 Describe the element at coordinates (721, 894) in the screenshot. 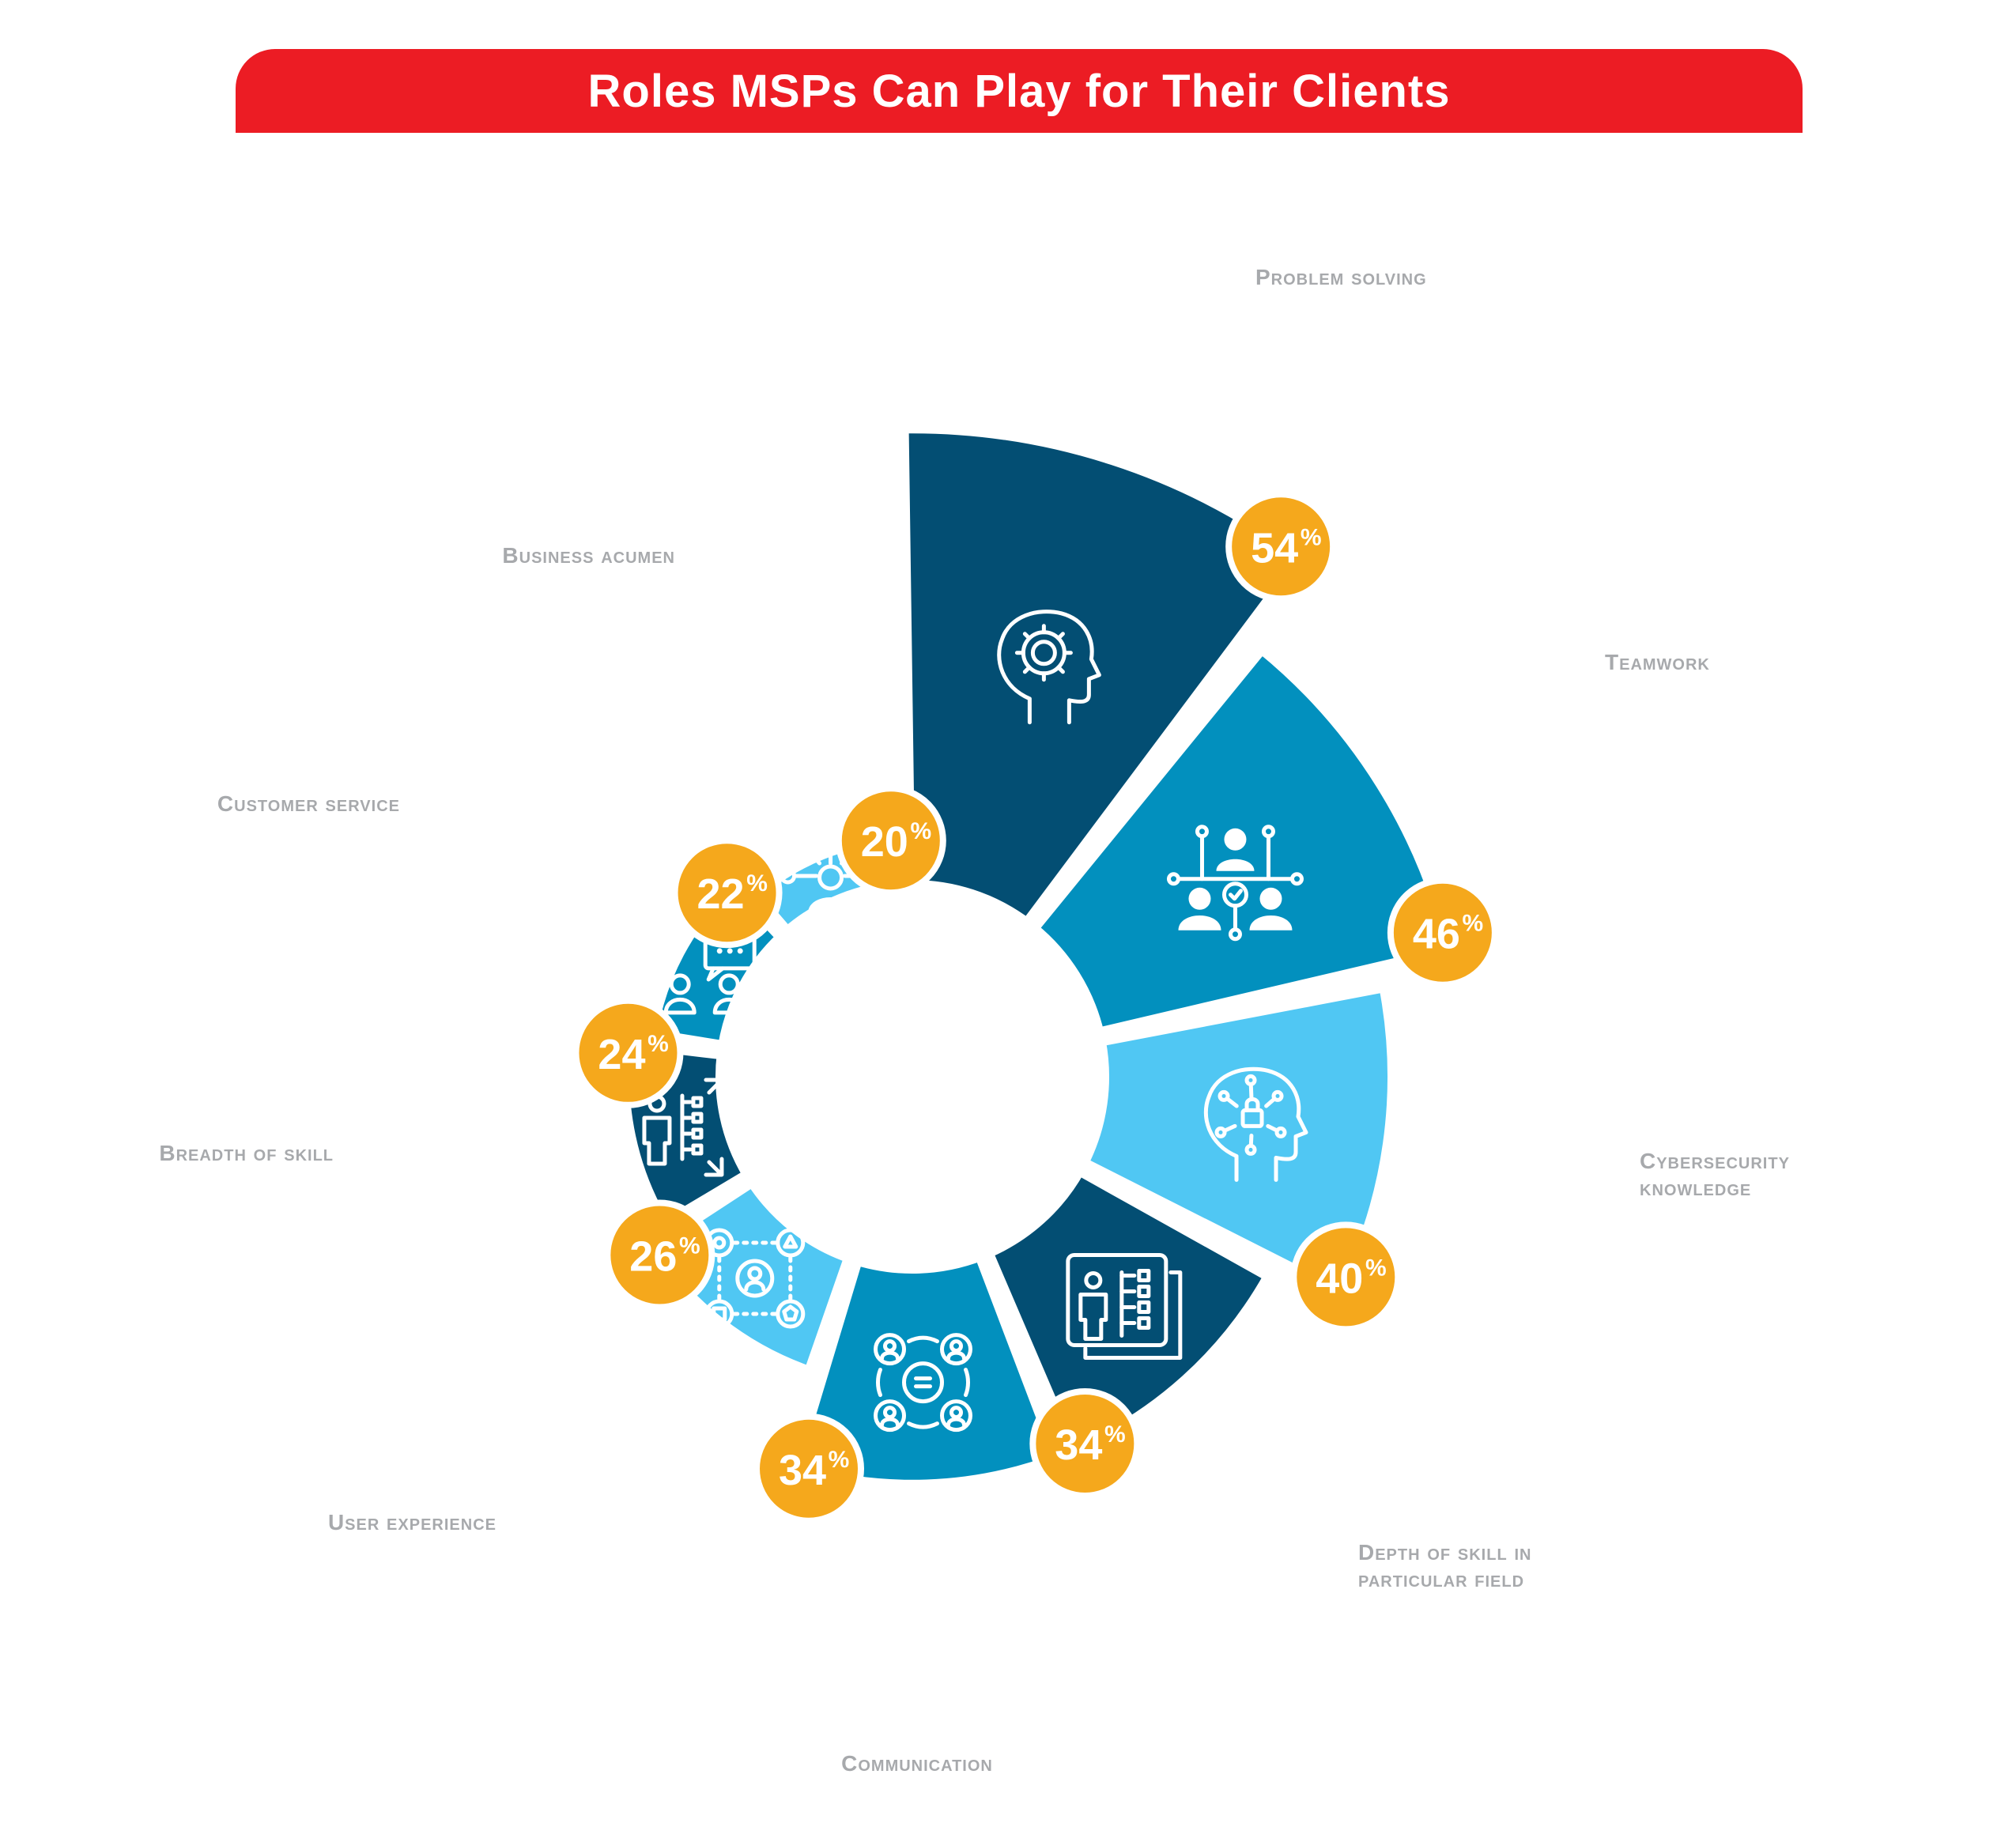

I see `value-label: 22` at that location.